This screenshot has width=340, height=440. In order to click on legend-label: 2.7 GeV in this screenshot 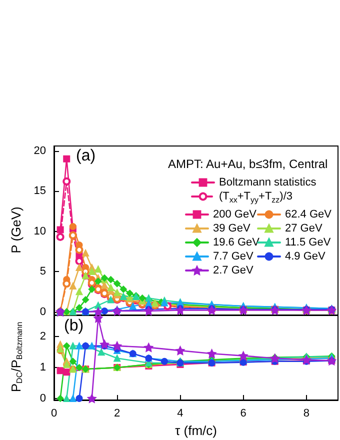, I will do `click(233, 270)`.